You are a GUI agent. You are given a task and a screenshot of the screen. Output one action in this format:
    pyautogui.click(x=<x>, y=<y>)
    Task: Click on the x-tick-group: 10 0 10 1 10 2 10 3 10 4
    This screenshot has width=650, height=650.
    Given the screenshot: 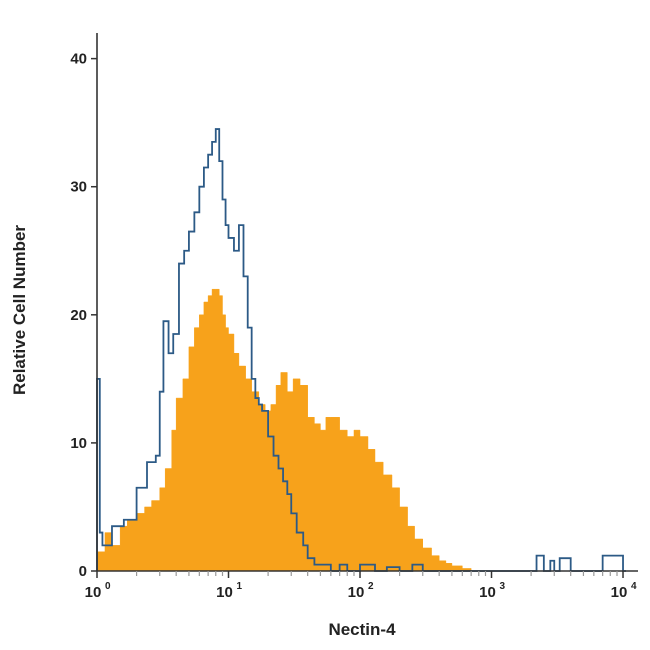 What is the action you would take?
    pyautogui.click(x=361, y=586)
    